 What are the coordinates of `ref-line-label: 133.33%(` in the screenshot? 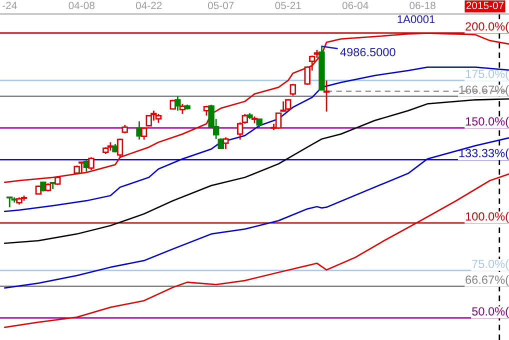 It's located at (484, 154).